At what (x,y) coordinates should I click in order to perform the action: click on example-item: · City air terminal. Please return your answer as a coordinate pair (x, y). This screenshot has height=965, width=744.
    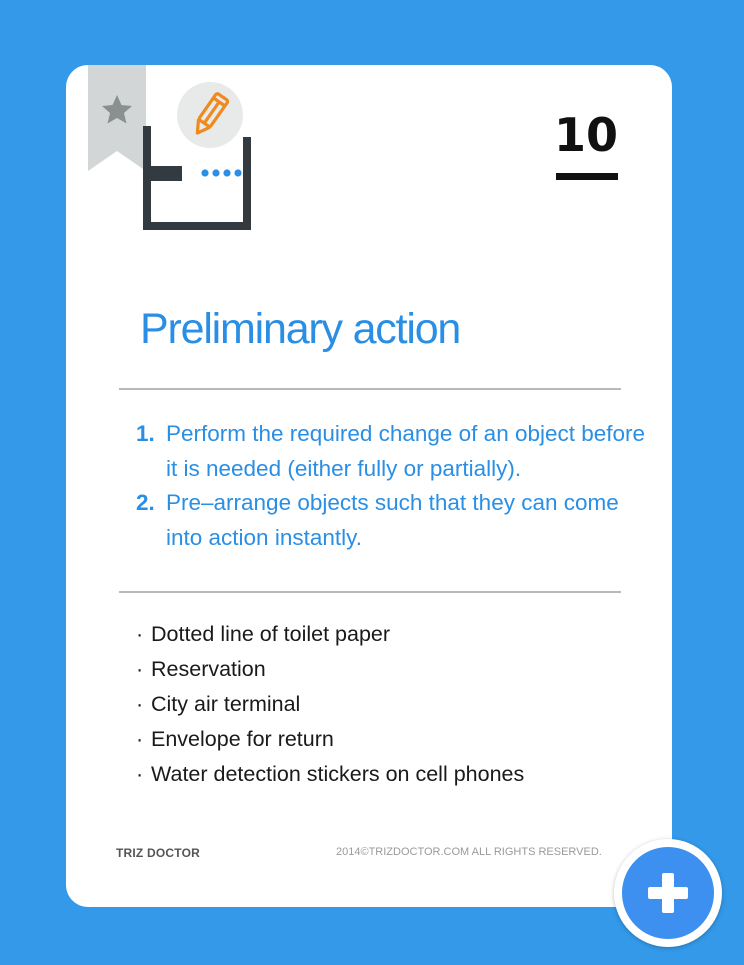
    Looking at the image, I should click on (396, 704).